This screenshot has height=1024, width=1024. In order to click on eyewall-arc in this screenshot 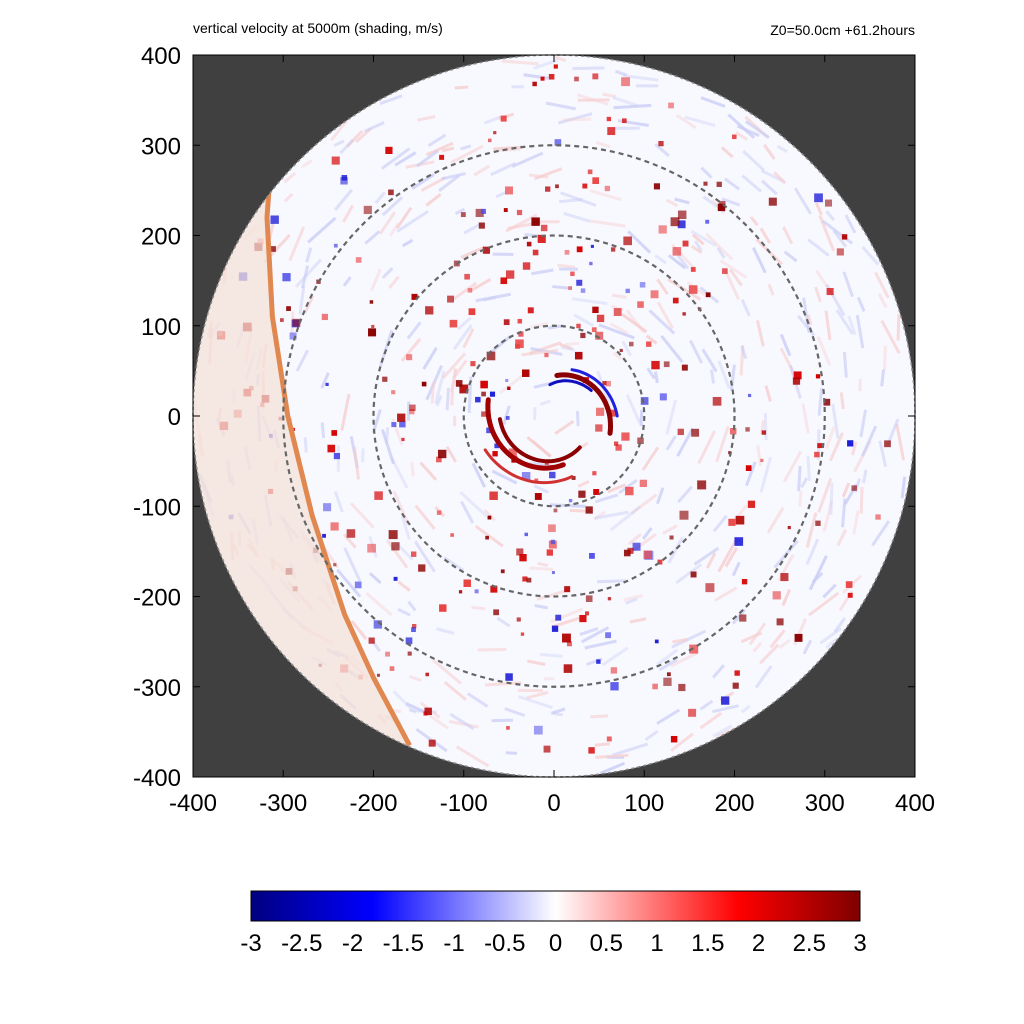, I will do `click(594, 393)`.